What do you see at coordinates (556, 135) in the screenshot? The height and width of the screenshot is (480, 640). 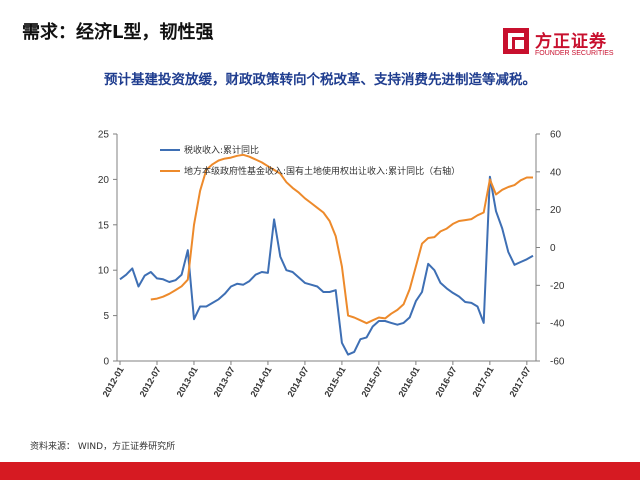 I see `right-y-tick-label: 60` at bounding box center [556, 135].